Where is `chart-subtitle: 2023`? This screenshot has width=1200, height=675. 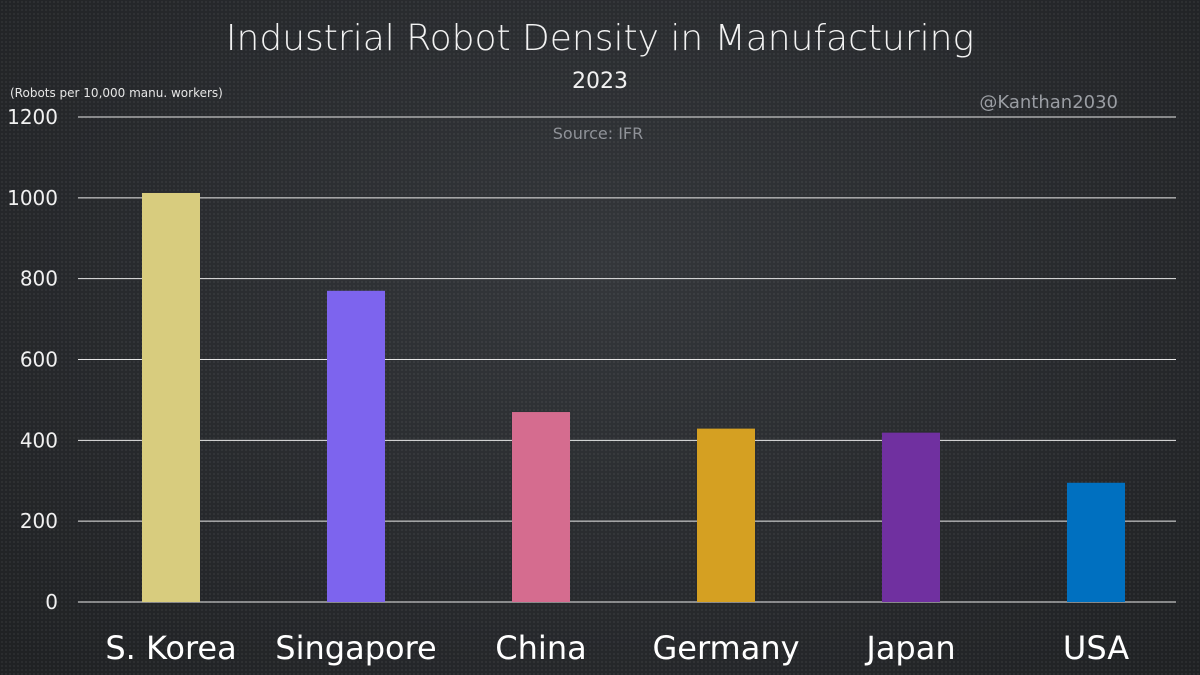 chart-subtitle: 2023 is located at coordinates (600, 81).